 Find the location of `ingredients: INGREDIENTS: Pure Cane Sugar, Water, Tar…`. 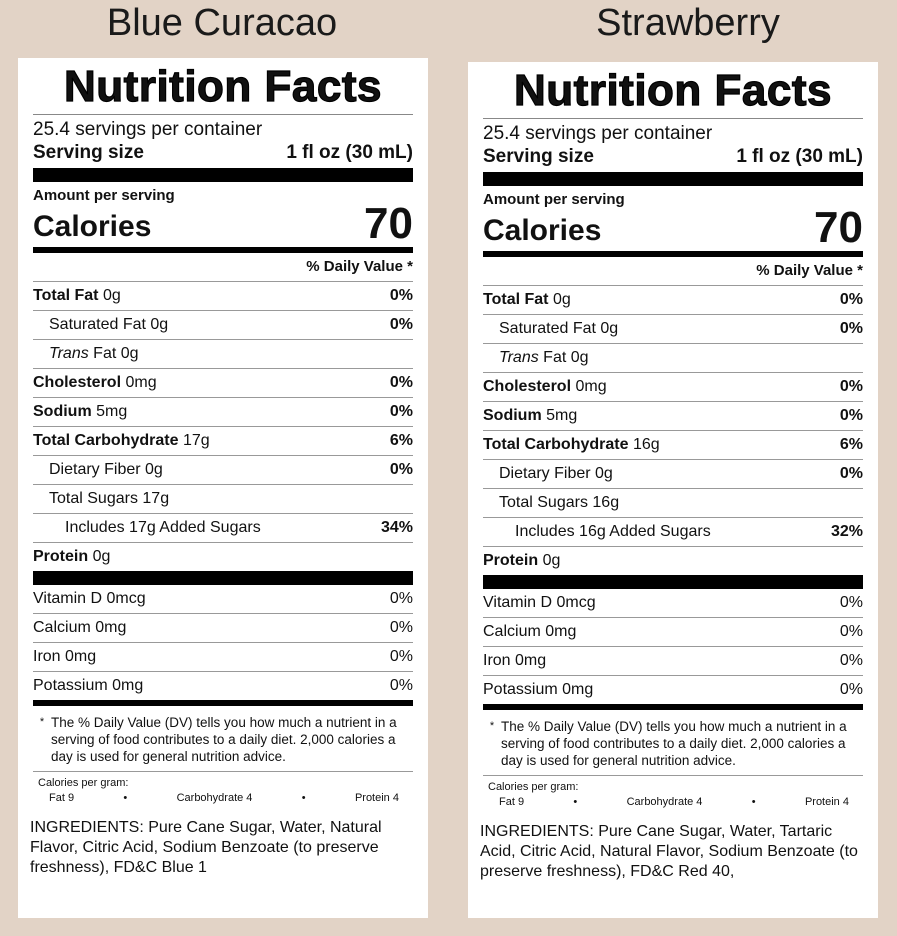

ingredients: INGREDIENTS: Pure Cane Sugar, Water, Tar… is located at coordinates (669, 851).